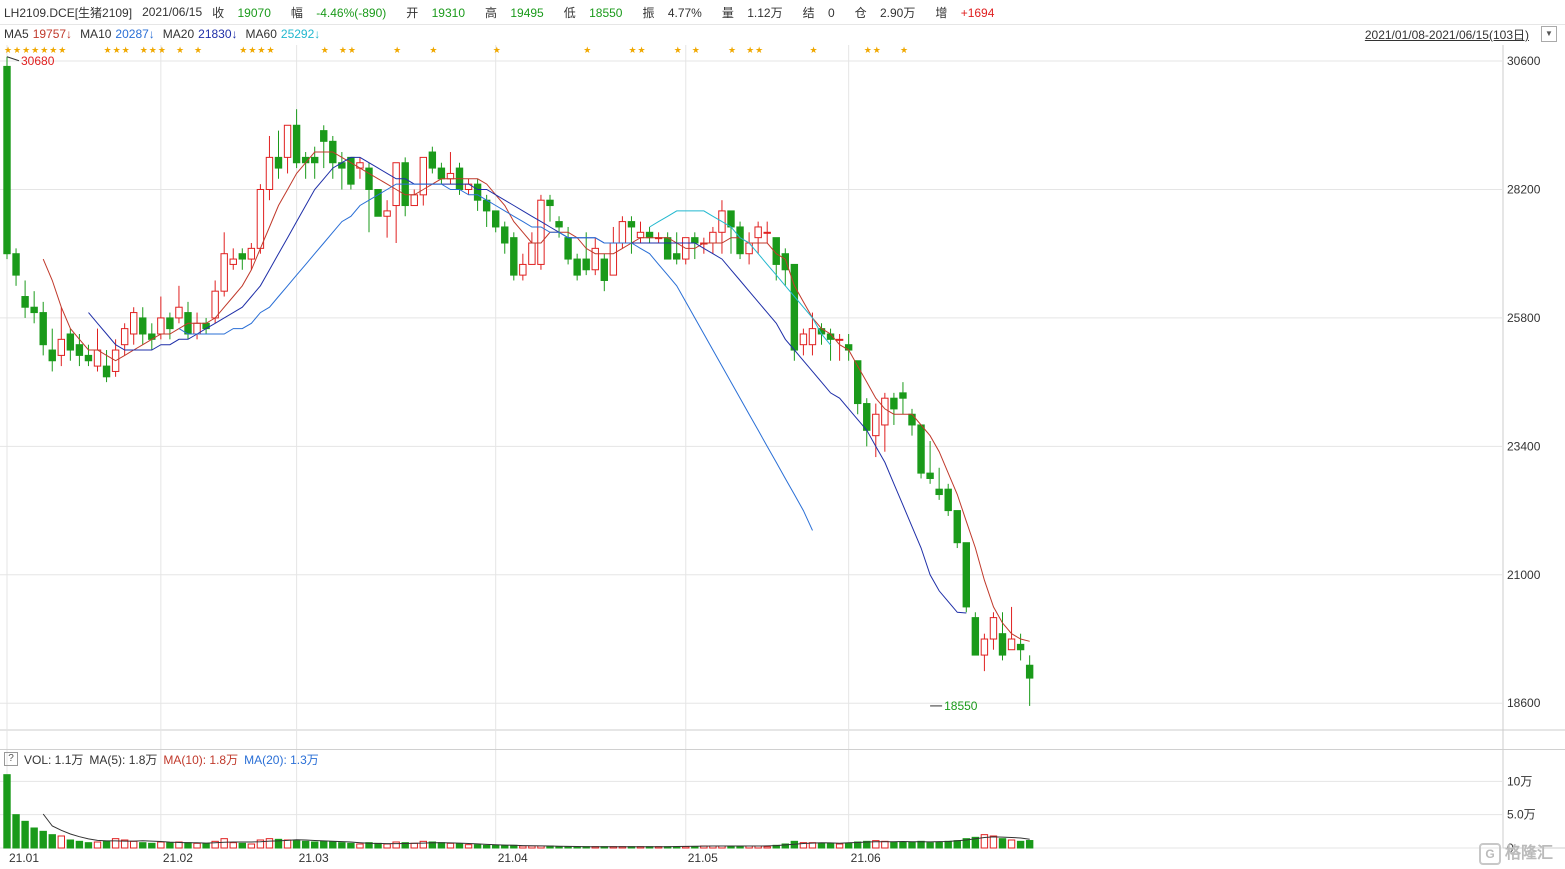 The height and width of the screenshot is (869, 1565). What do you see at coordinates (941, 12) in the screenshot?
I see `oi-change-label: 增` at bounding box center [941, 12].